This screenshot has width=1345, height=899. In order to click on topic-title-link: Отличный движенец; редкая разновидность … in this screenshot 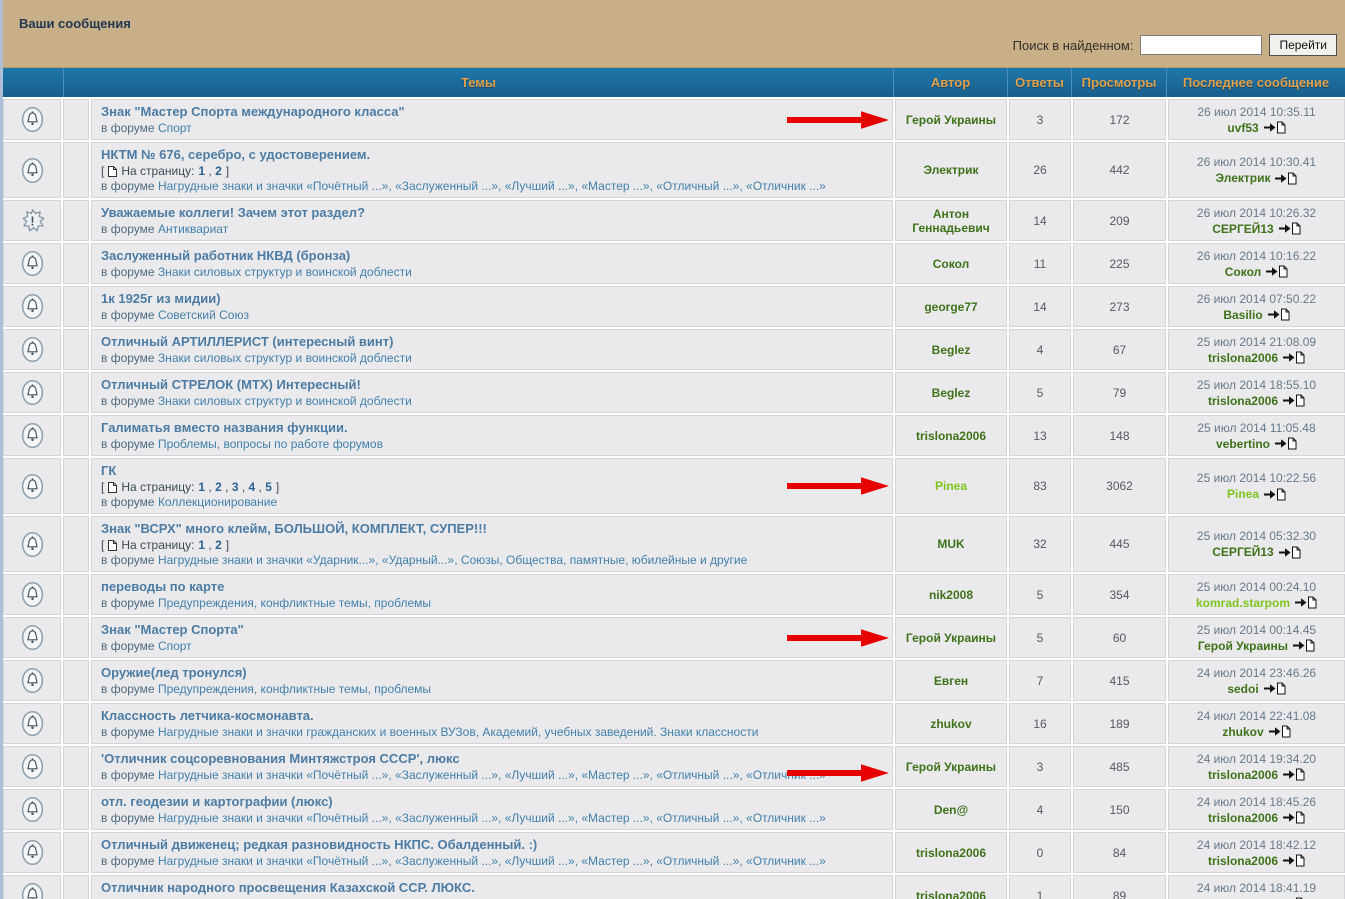, I will do `click(319, 844)`.